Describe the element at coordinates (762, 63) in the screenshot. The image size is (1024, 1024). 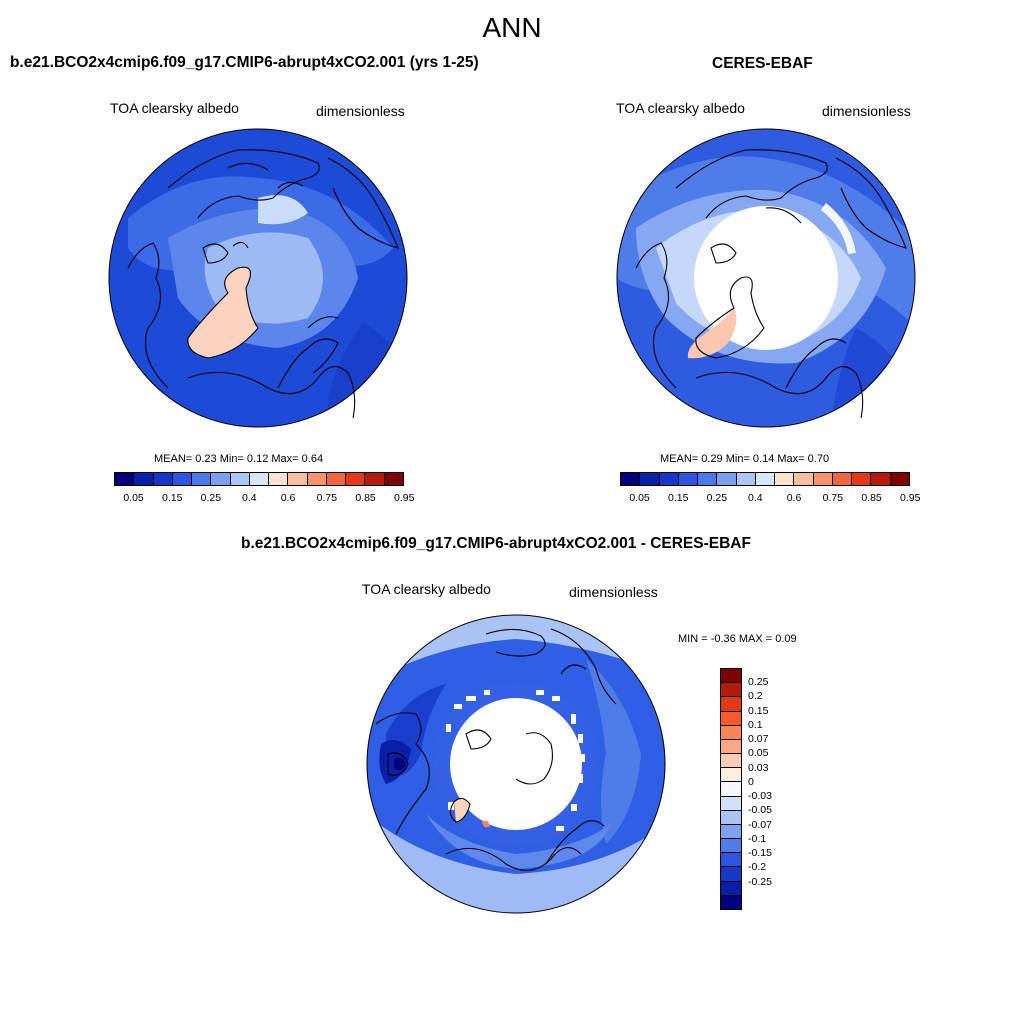
I see `obs-panel-title: CERES-EBAF` at that location.